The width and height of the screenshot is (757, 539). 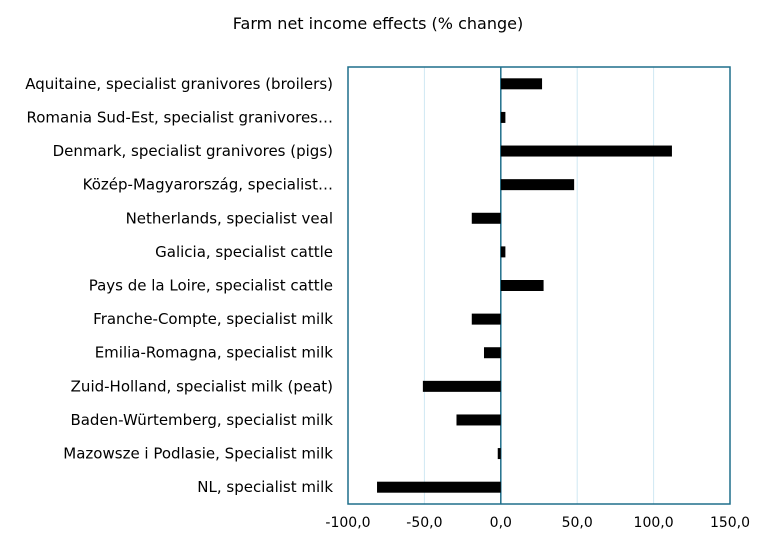 I want to click on category-label: Franche-Compte, specialist milk, so click(x=213, y=319).